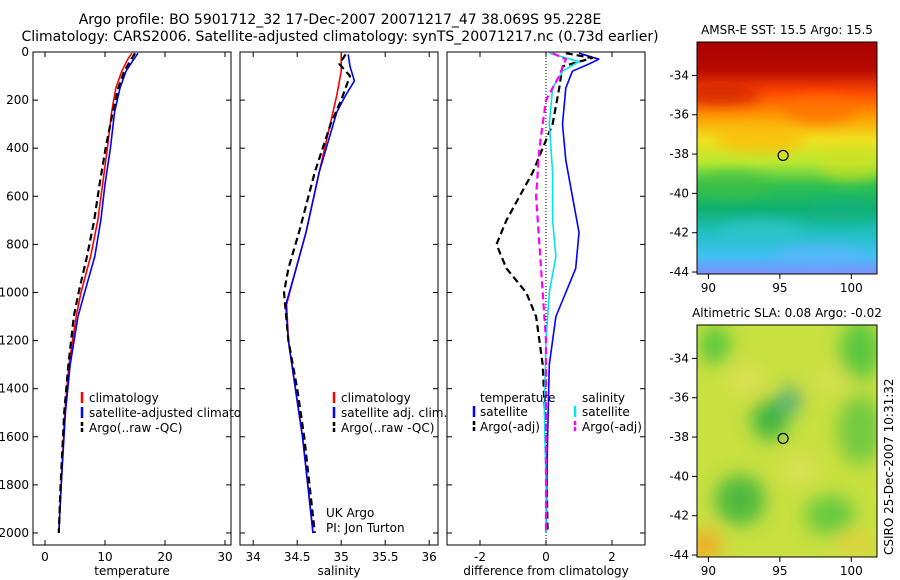 The height and width of the screenshot is (580, 900). I want to click on y-tick-label: 1800, so click(14, 485).